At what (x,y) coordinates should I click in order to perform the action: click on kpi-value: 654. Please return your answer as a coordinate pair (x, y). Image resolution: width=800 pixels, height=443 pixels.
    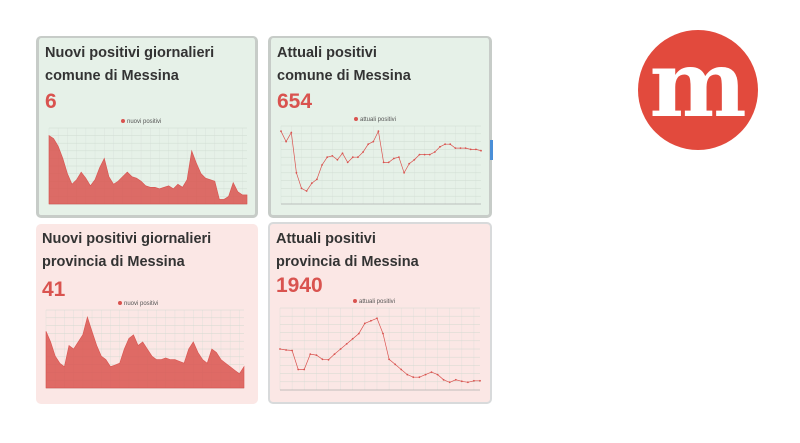
    Looking at the image, I should click on (295, 101).